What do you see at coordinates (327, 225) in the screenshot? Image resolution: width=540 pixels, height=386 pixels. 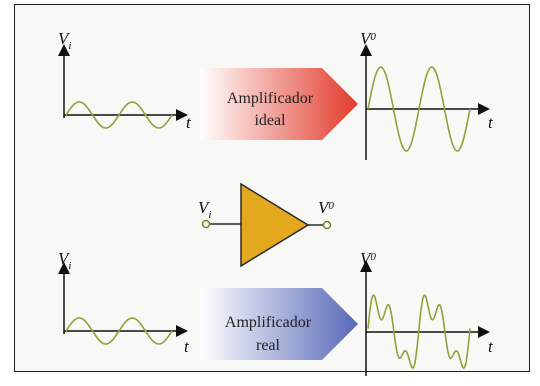 I see `output-terminal` at bounding box center [327, 225].